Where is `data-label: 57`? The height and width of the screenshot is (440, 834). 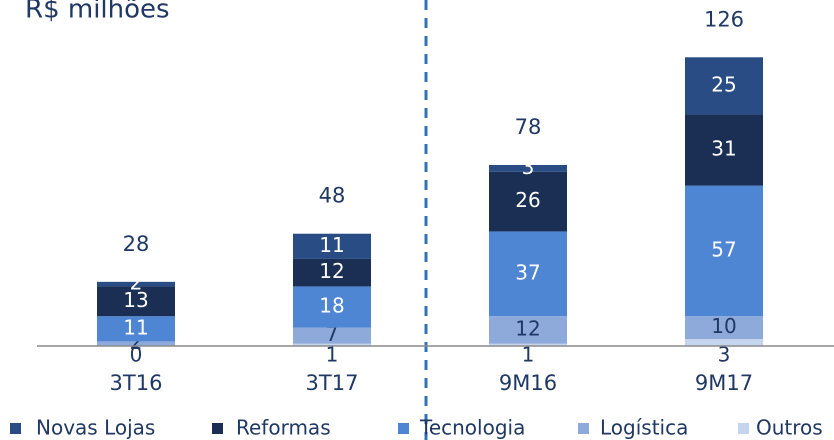 data-label: 57 is located at coordinates (723, 249).